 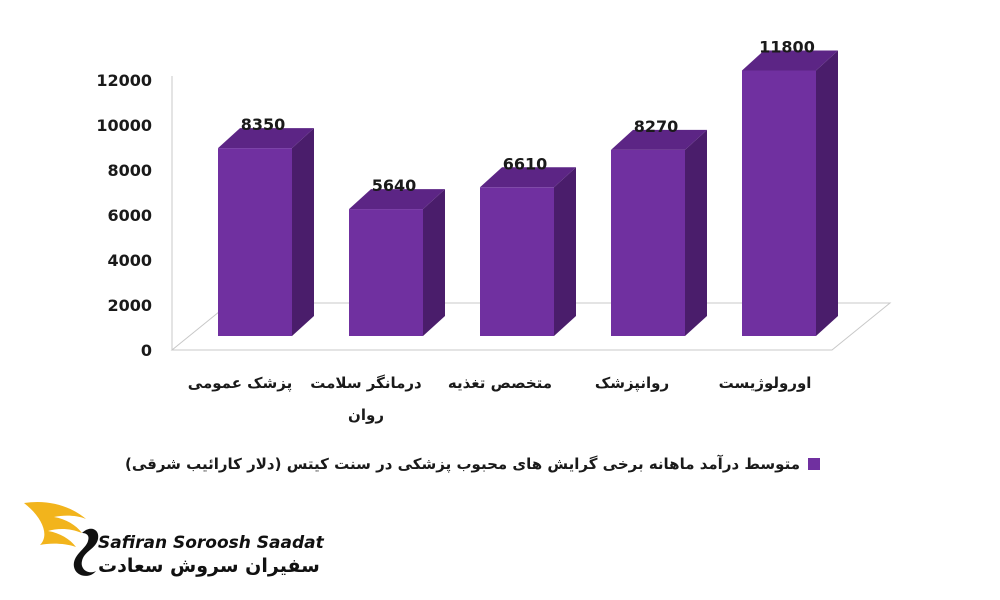 I want to click on y-tick-label: 6000, so click(x=129, y=215).